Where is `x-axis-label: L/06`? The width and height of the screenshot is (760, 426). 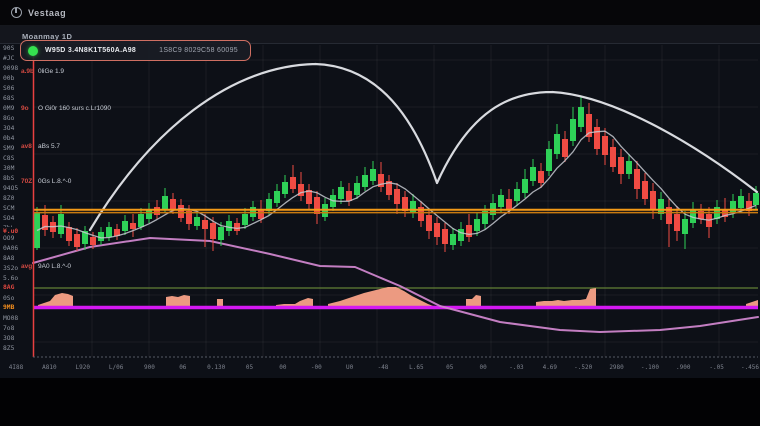
x-axis-label: L/06 is located at coordinates (116, 367).